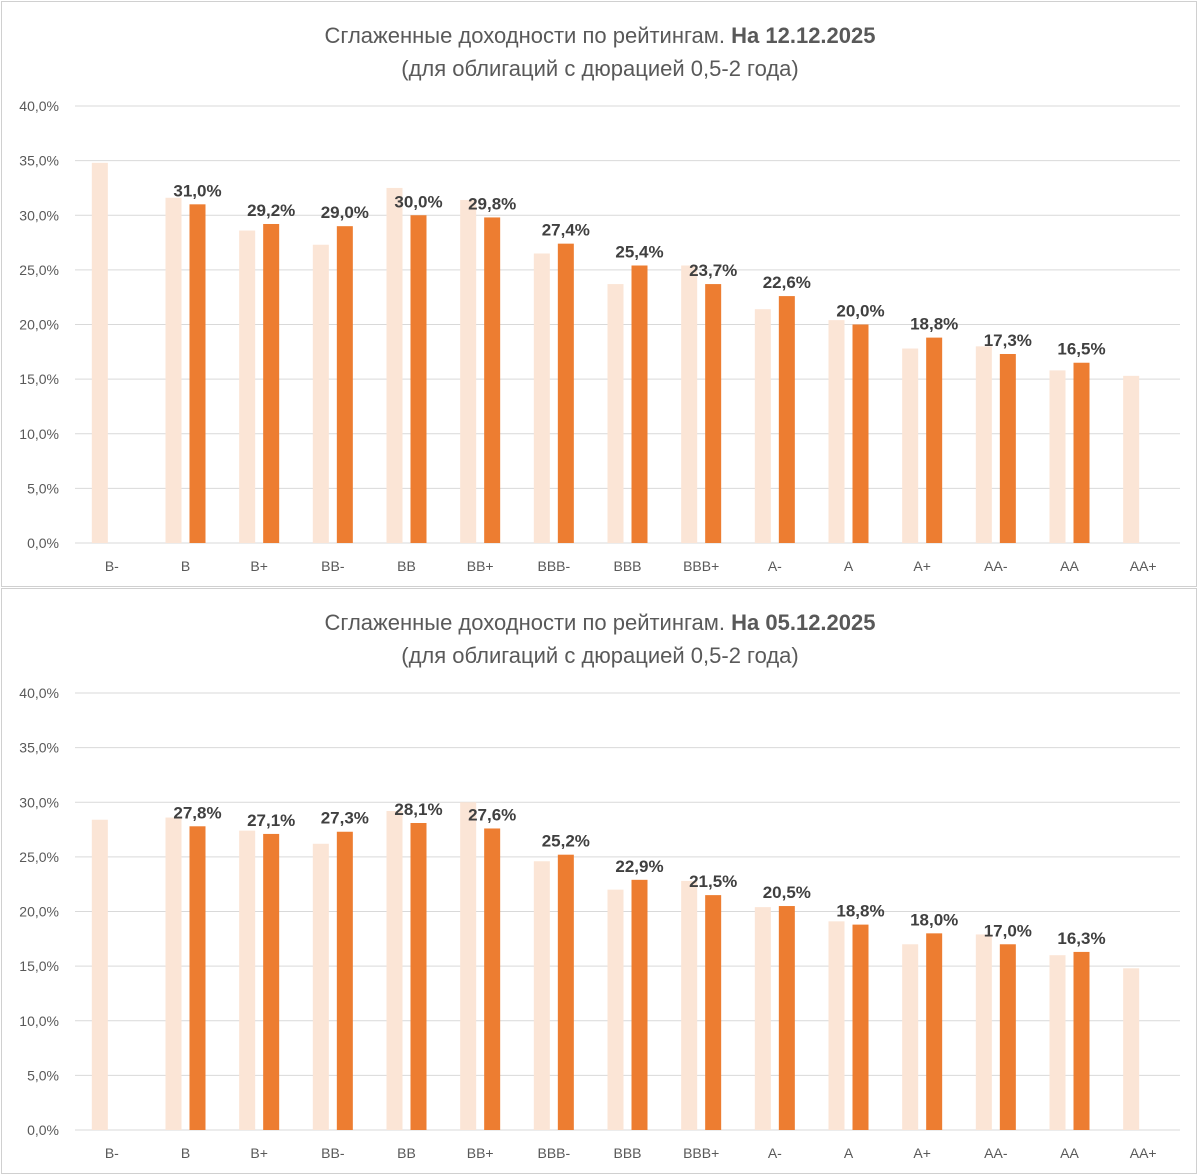  Describe the element at coordinates (492, 814) in the screenshot. I see `data-label-BB+: 27,6%` at that location.